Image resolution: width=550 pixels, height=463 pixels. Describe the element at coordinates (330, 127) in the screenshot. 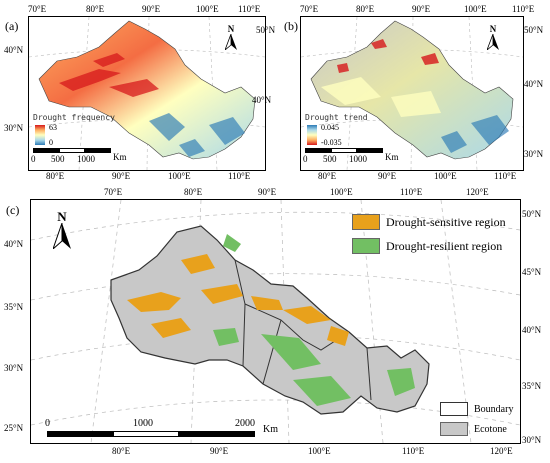

I see `legend-max-b: 0.045` at that location.